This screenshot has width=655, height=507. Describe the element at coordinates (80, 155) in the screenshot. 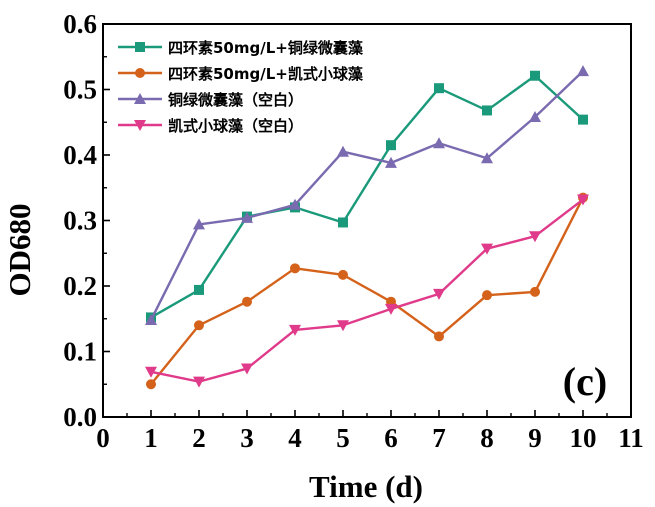

I see `y-tick-label: 0.4` at that location.